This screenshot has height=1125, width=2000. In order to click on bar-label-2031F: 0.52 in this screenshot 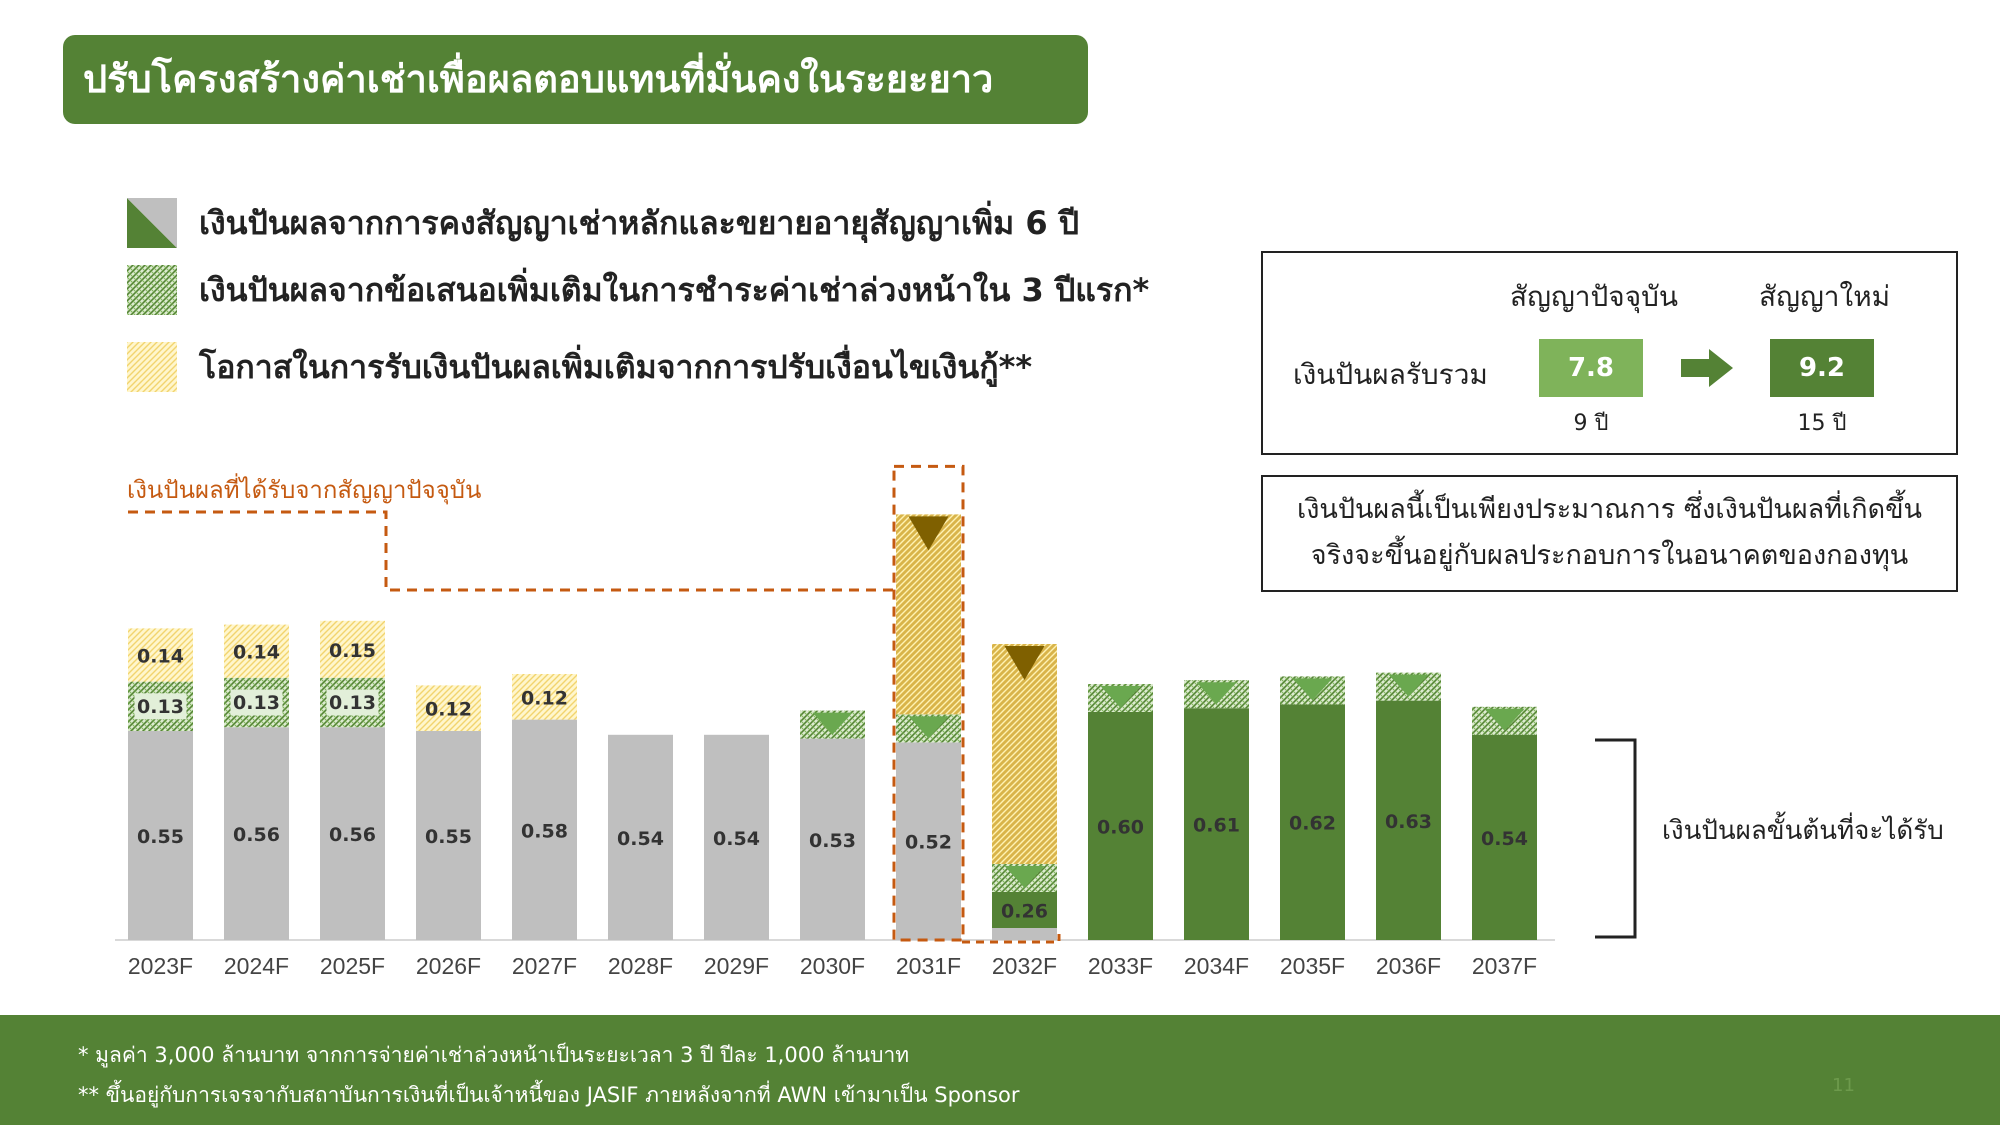, I will do `click(928, 843)`.